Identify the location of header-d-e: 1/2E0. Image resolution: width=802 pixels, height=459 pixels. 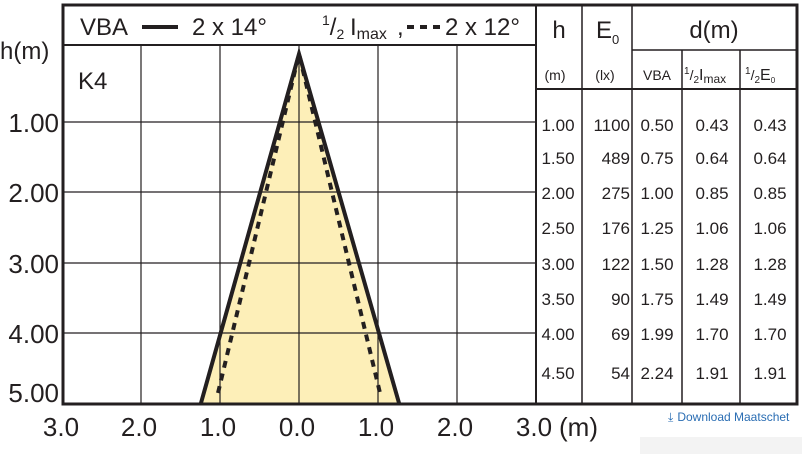
(760, 76).